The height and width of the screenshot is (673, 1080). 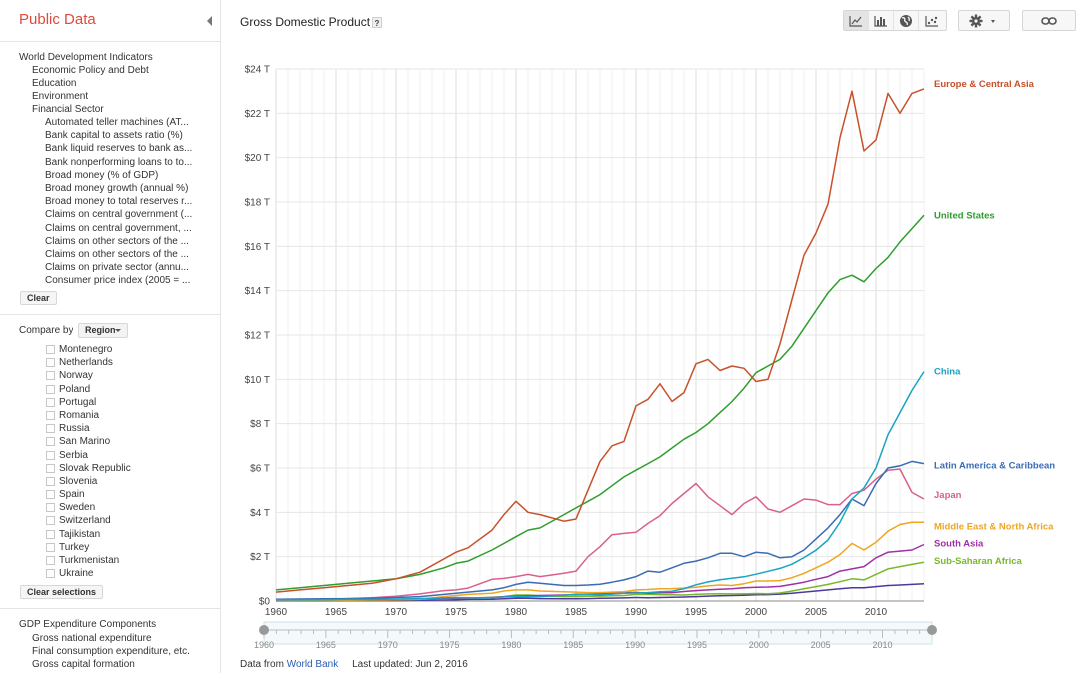 What do you see at coordinates (125, 573) in the screenshot?
I see `country-item: Ukraine` at bounding box center [125, 573].